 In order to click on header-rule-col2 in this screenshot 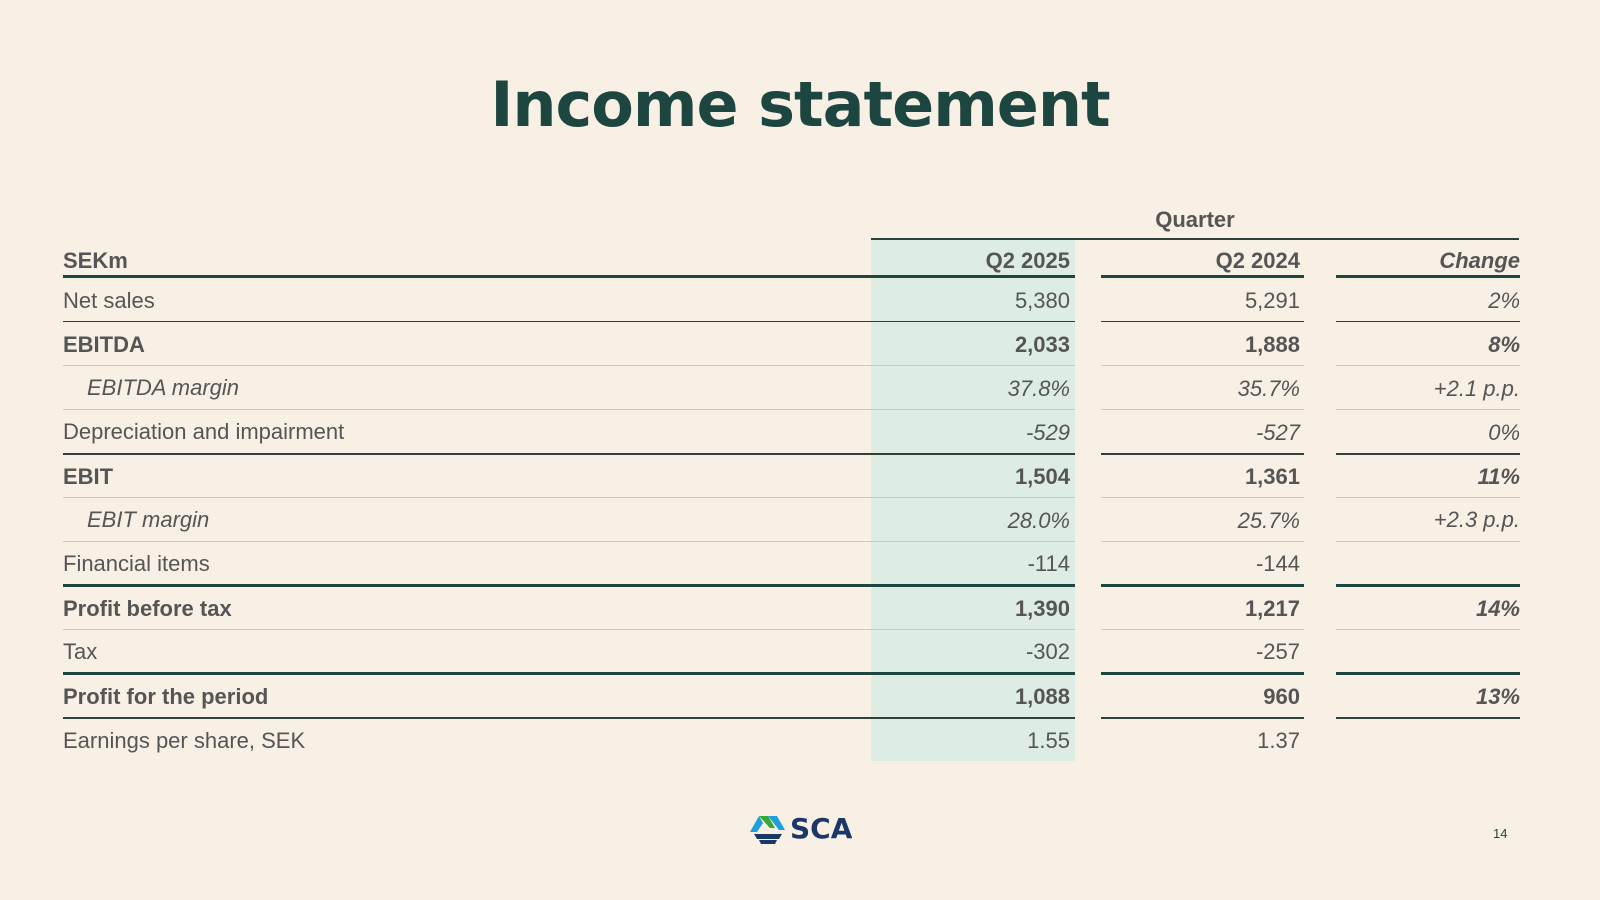, I will do `click(1202, 276)`.